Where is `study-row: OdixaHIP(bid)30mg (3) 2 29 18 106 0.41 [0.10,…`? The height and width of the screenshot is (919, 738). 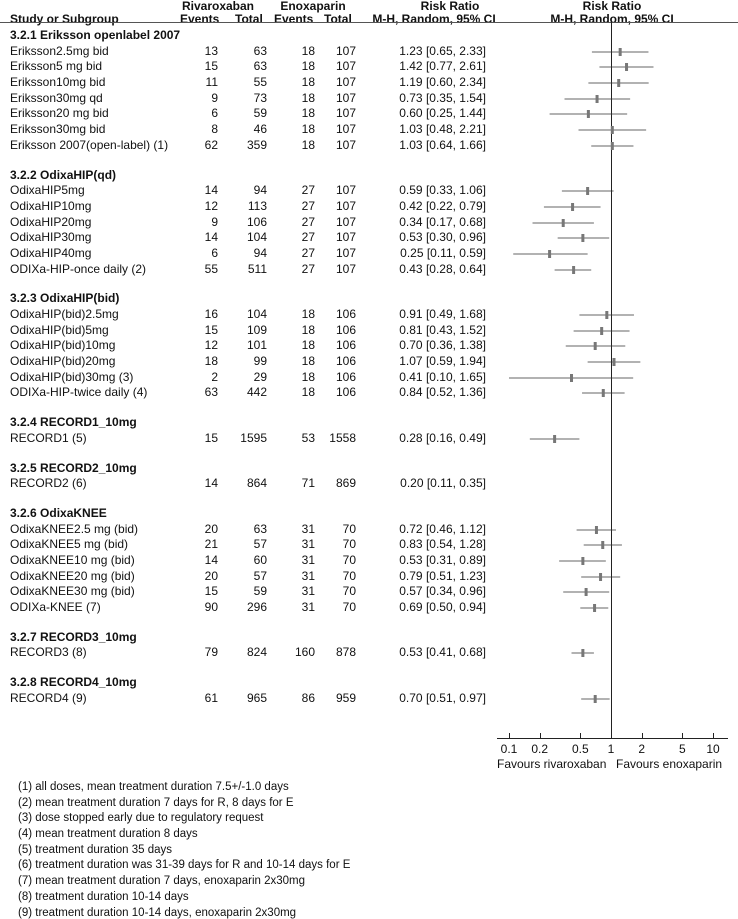
study-row: OdixaHIP(bid)30mg (3) 2 29 18 106 0.41 [0.10,… is located at coordinates (369, 378).